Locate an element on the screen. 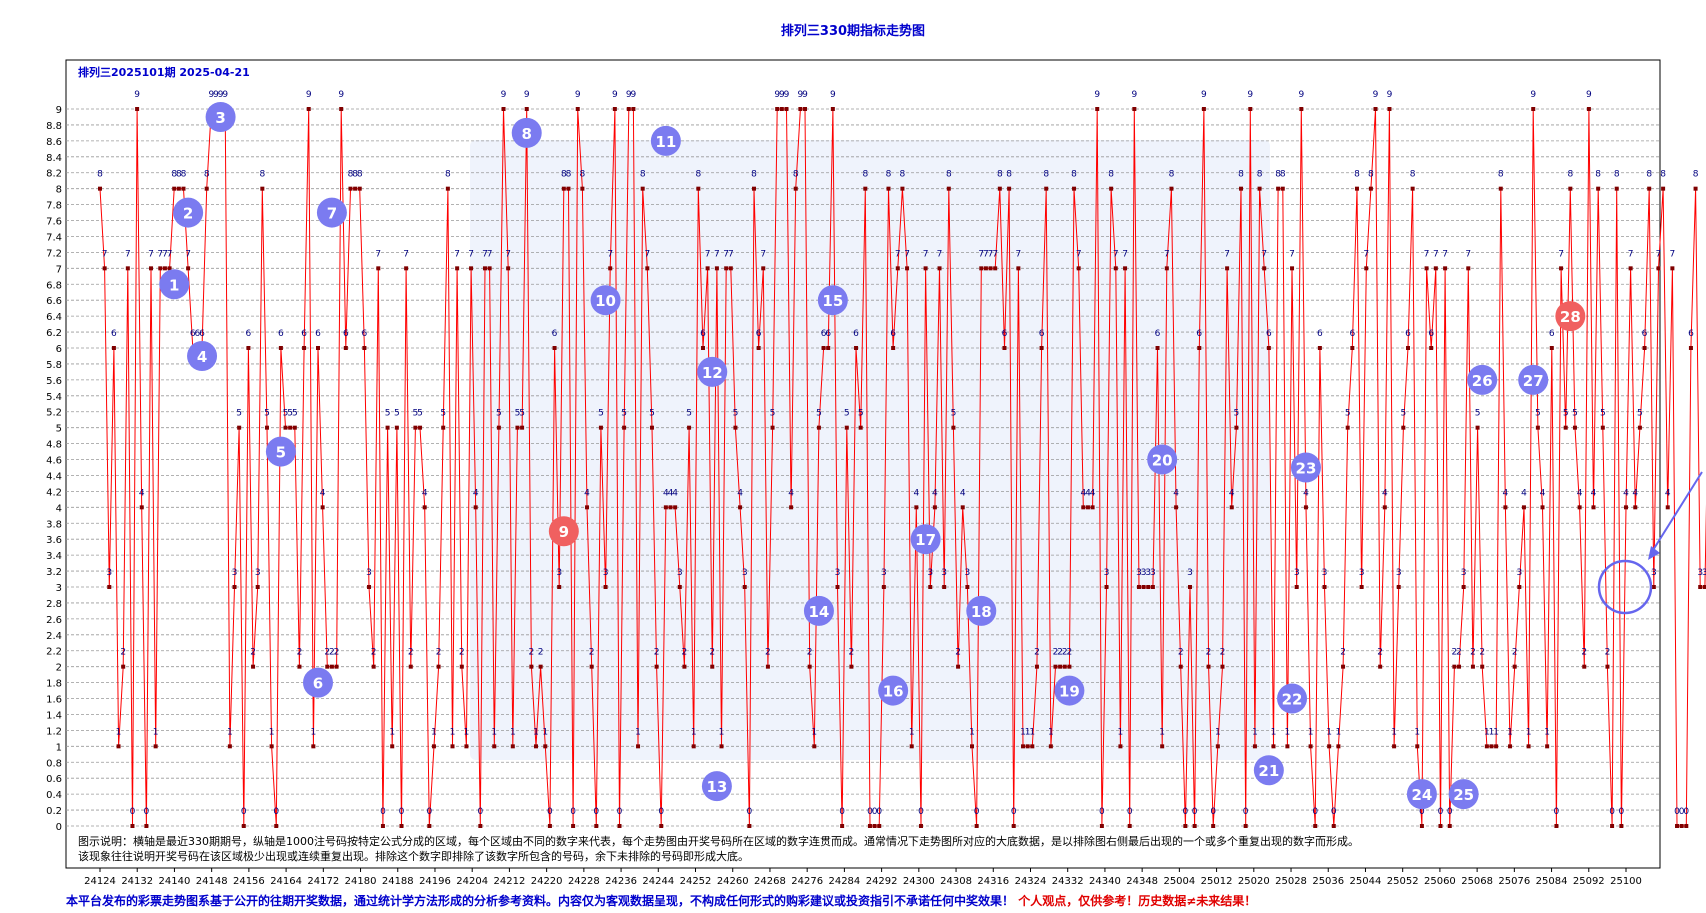  y-tick-label: 1.2 is located at coordinates (54, 731).